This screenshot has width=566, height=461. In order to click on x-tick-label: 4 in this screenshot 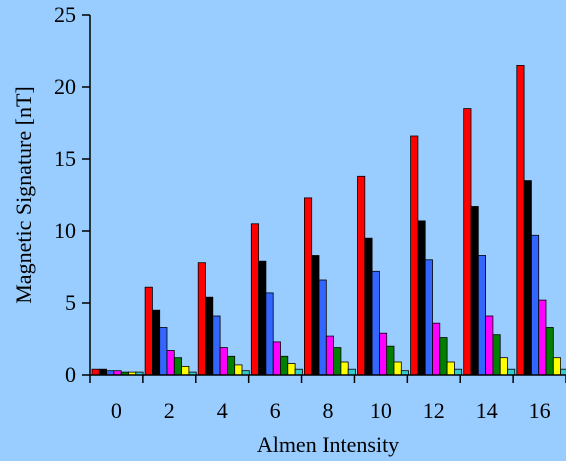, I will do `click(222, 410)`.